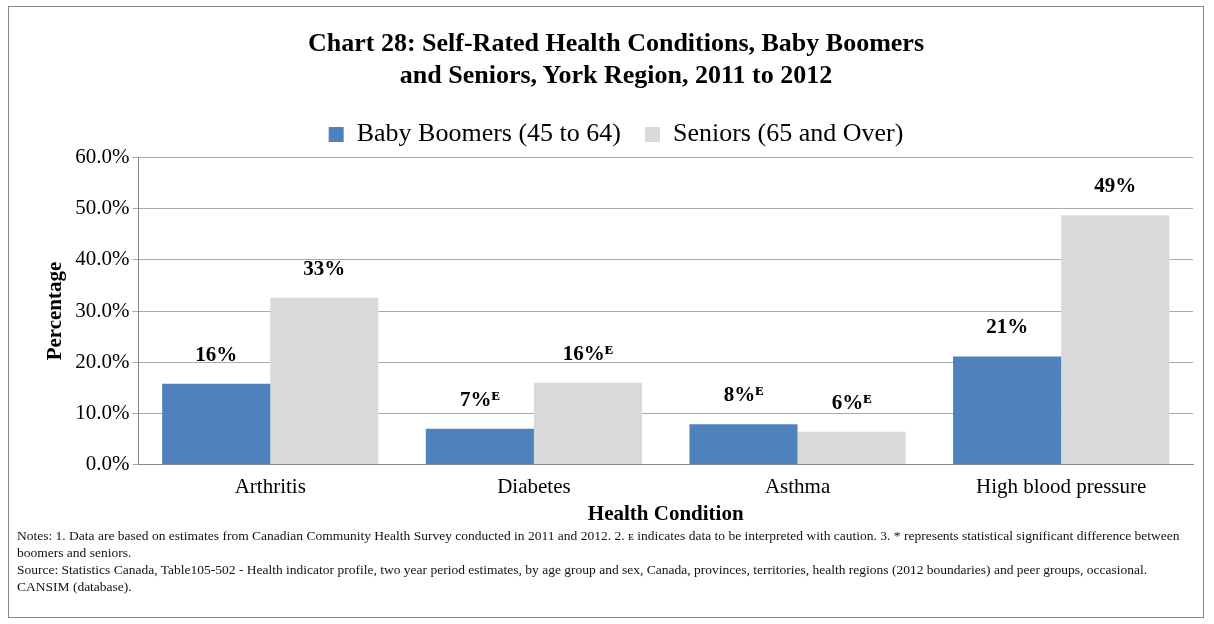 This screenshot has width=1214, height=624. I want to click on data-label: 16%ᴱ, so click(588, 352).